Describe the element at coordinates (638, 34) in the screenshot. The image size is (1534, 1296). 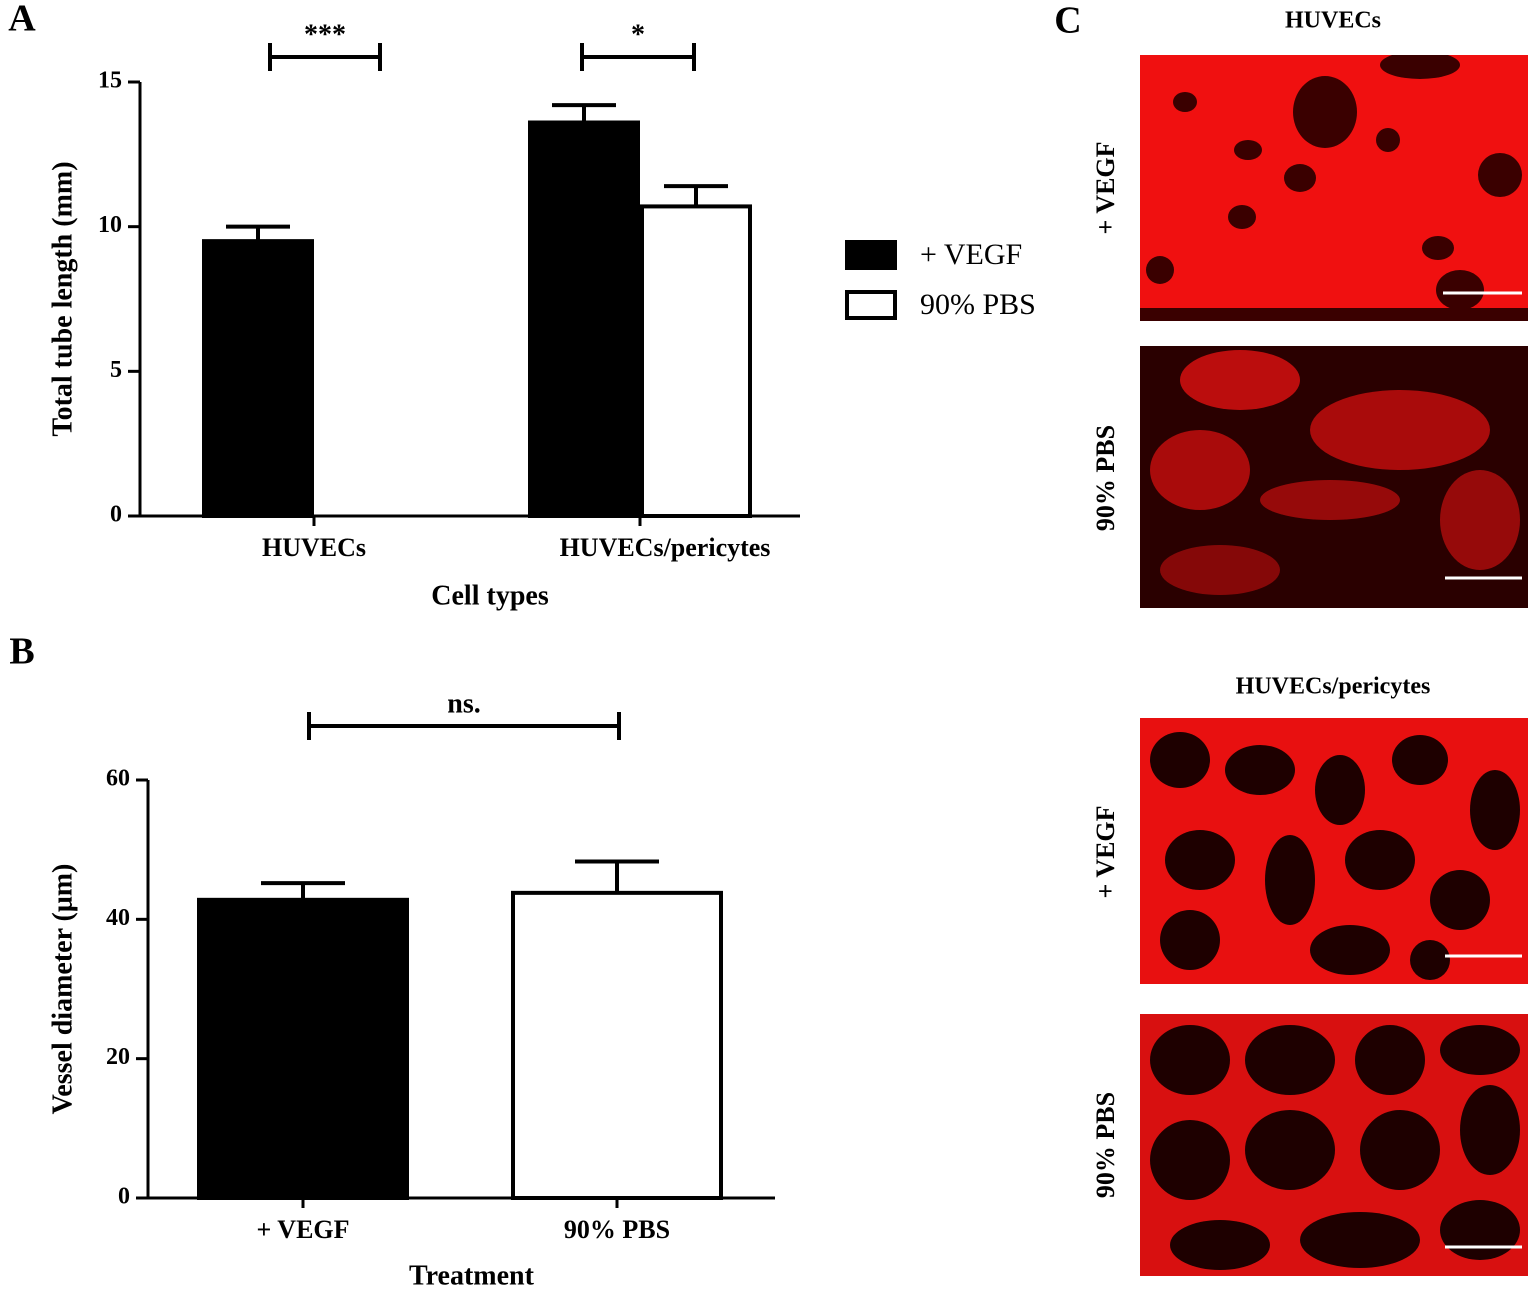
I see `significance-label: *` at that location.